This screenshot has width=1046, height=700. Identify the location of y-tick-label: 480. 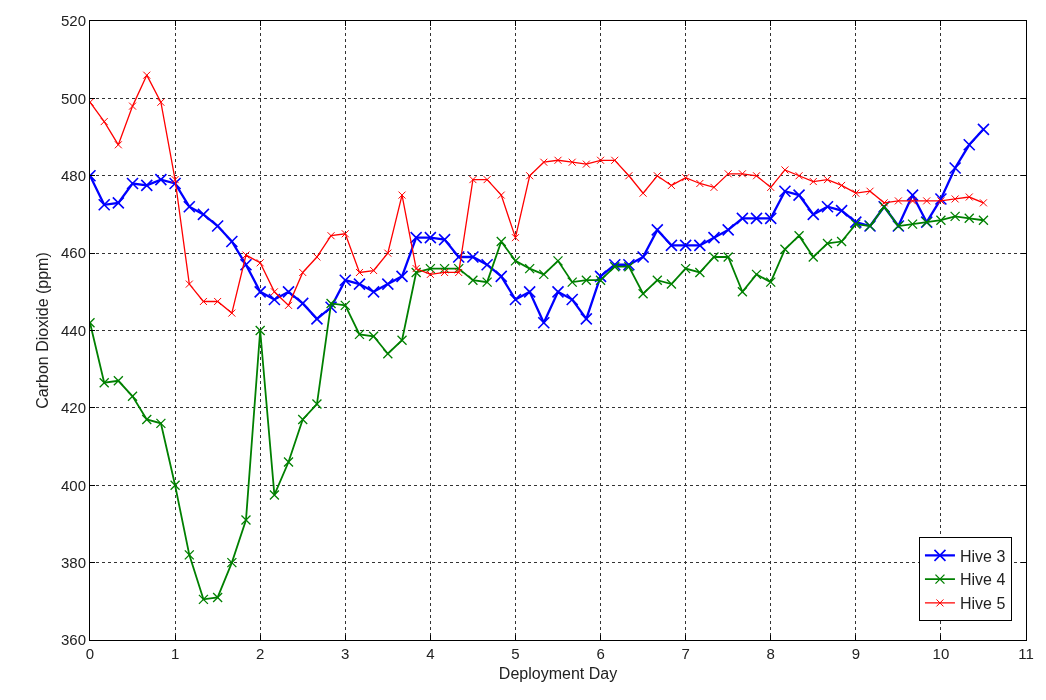
(73, 175).